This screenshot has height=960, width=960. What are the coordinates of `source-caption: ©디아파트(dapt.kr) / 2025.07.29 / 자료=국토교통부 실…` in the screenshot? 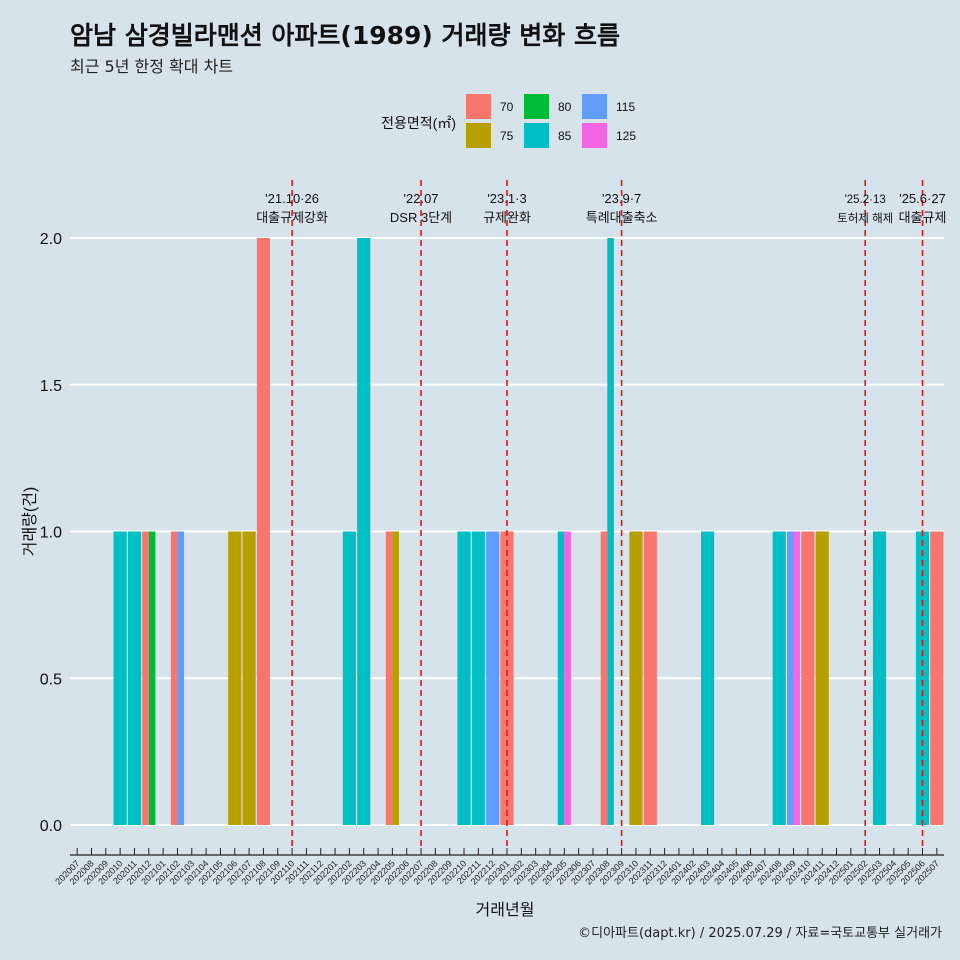 It's located at (760, 933).